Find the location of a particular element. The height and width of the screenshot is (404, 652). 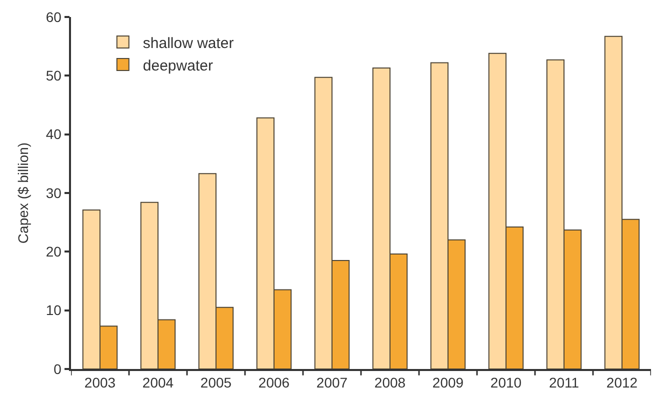

y-tick-label: 20 is located at coordinates (54, 252).